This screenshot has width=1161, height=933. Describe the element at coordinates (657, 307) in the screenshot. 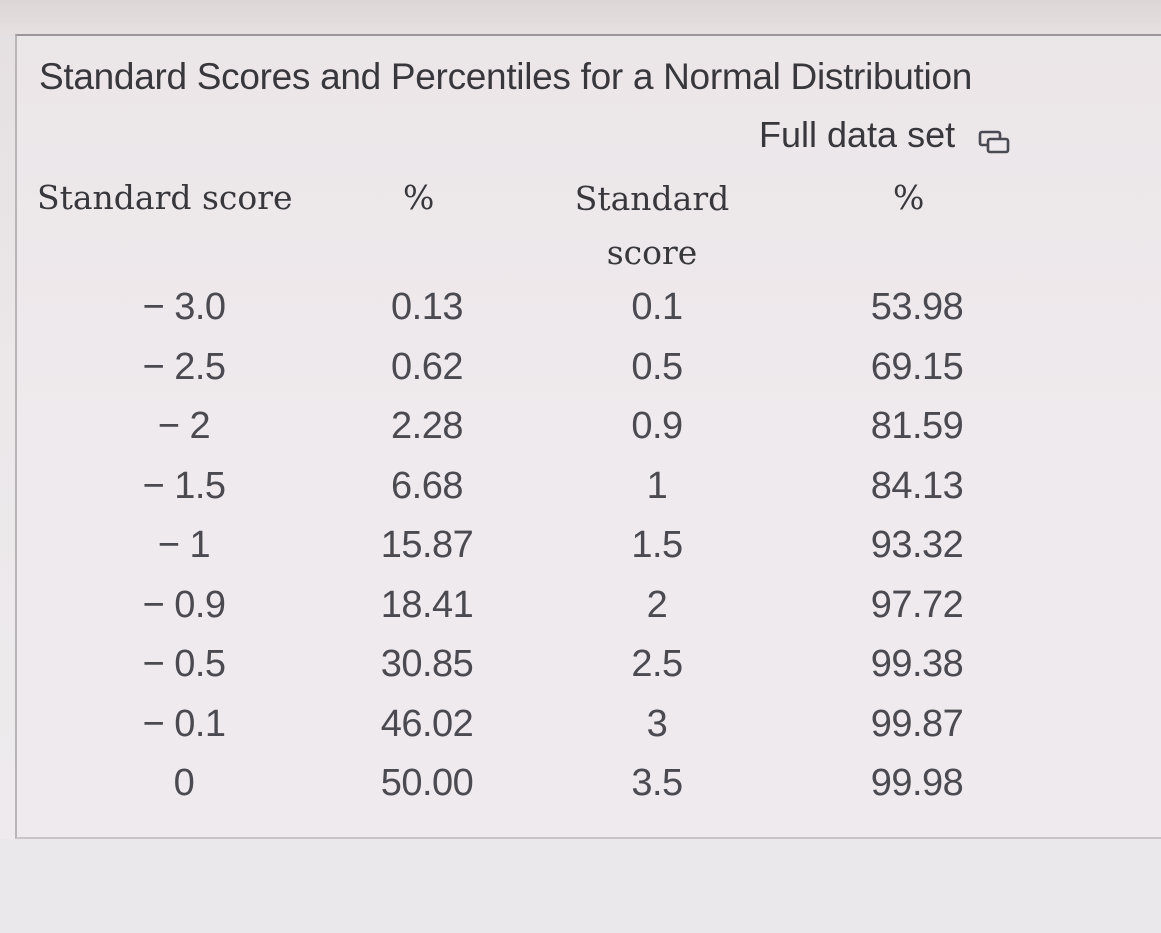

I see `cell-standard-score-right: 0.1` at that location.